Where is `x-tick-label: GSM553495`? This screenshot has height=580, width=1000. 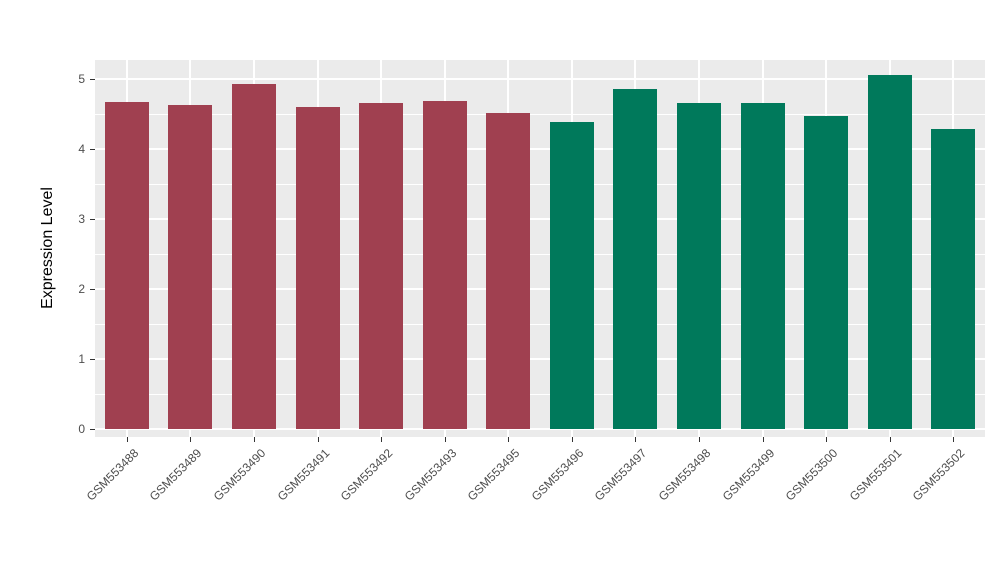
x-tick-label: GSM553495 is located at coordinates (493, 475).